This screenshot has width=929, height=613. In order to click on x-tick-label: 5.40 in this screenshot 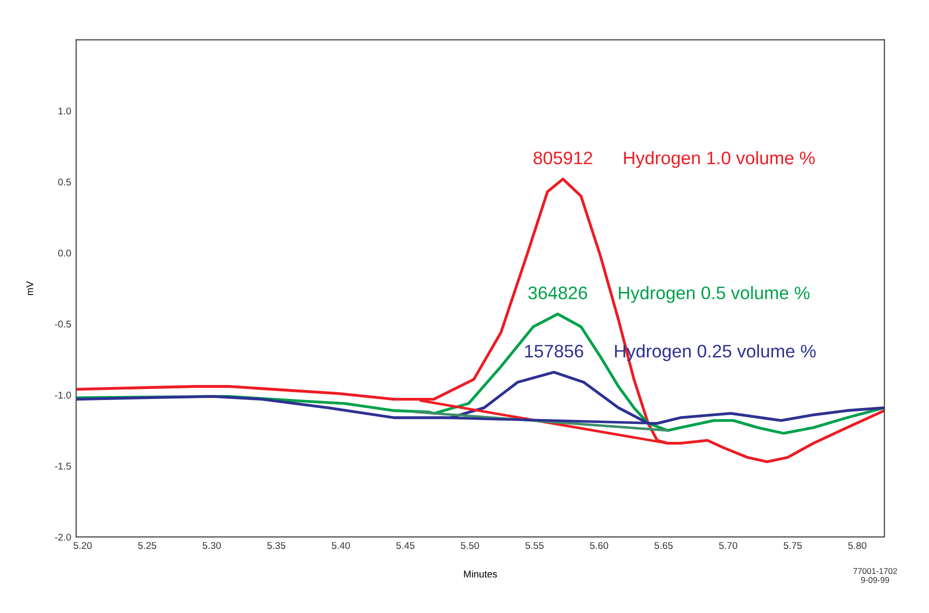, I will do `click(341, 545)`.